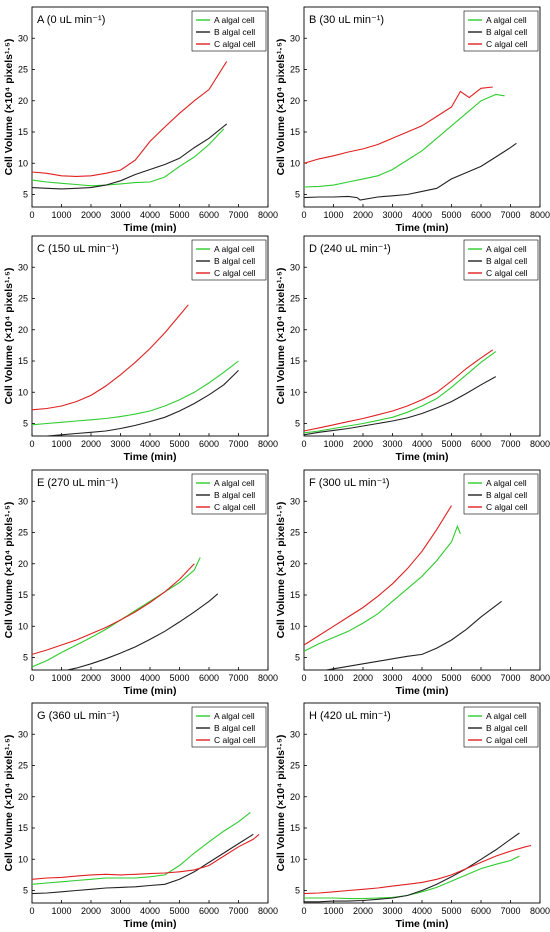 The height and width of the screenshot is (932, 550). What do you see at coordinates (25, 891) in the screenshot?
I see `y-tick-label: 5` at bounding box center [25, 891].